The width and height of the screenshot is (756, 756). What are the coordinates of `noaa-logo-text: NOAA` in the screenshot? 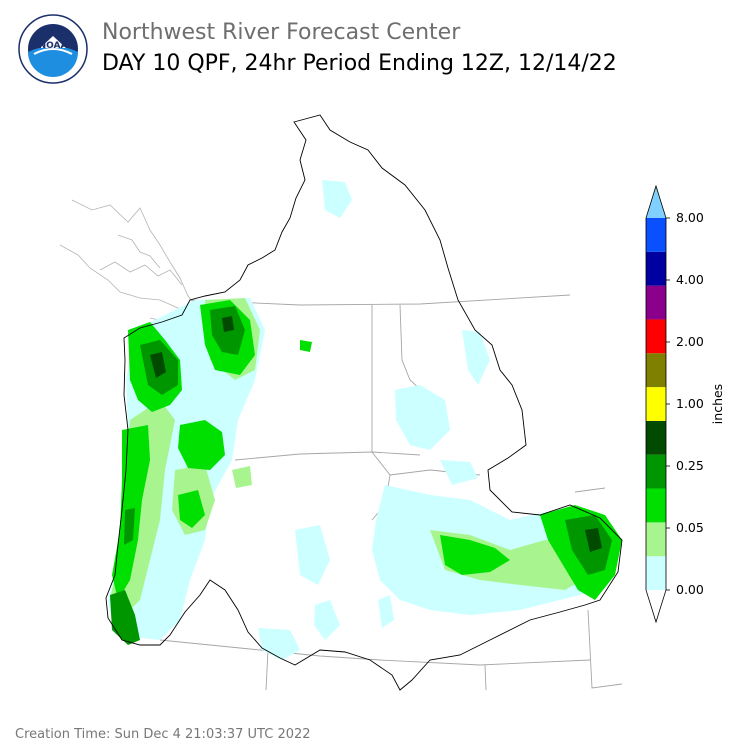 It's located at (53, 46).